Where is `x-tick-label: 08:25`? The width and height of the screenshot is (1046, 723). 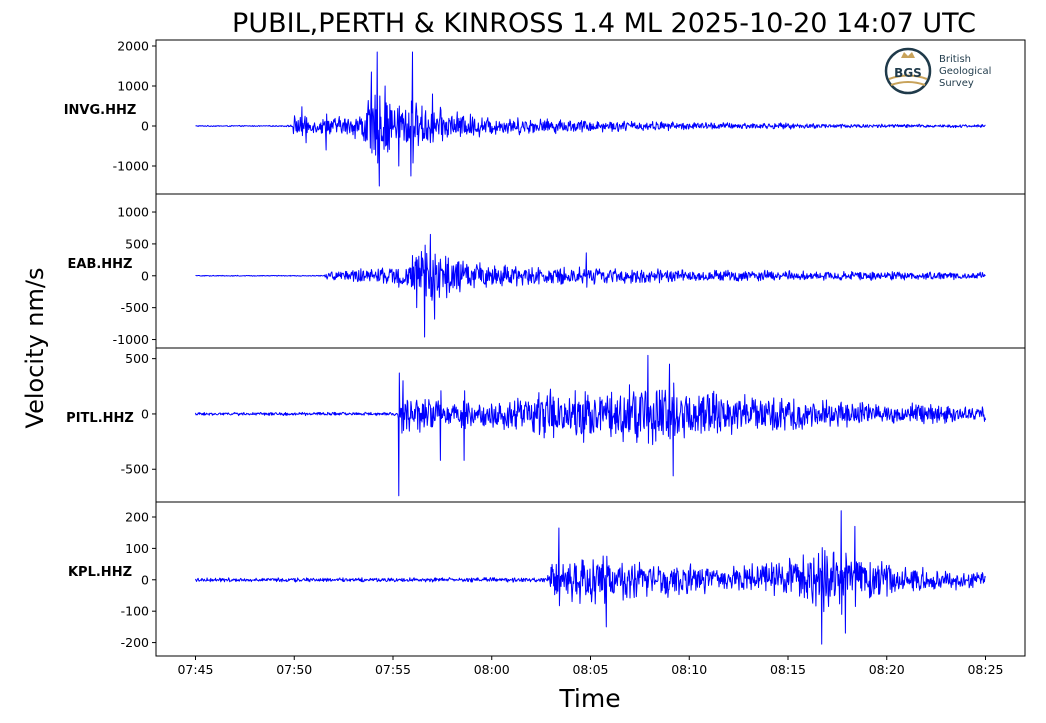 x-tick-label: 08:25 is located at coordinates (985, 669).